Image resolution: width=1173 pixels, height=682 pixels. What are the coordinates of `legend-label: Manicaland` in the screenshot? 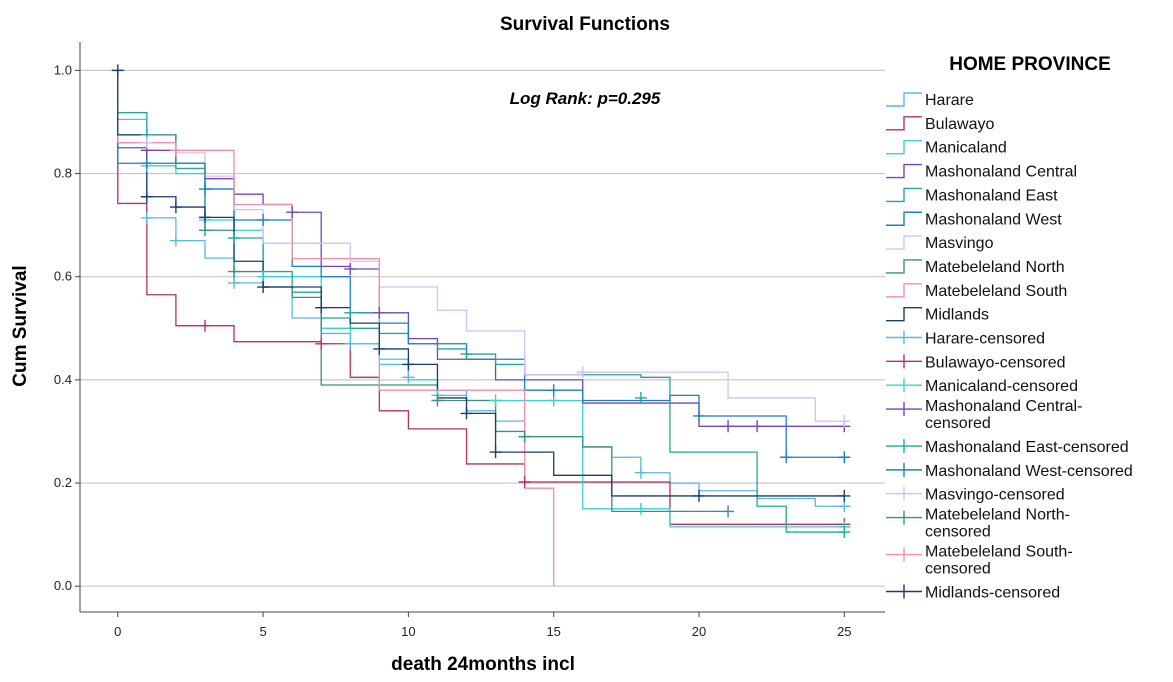 It's located at (966, 148).